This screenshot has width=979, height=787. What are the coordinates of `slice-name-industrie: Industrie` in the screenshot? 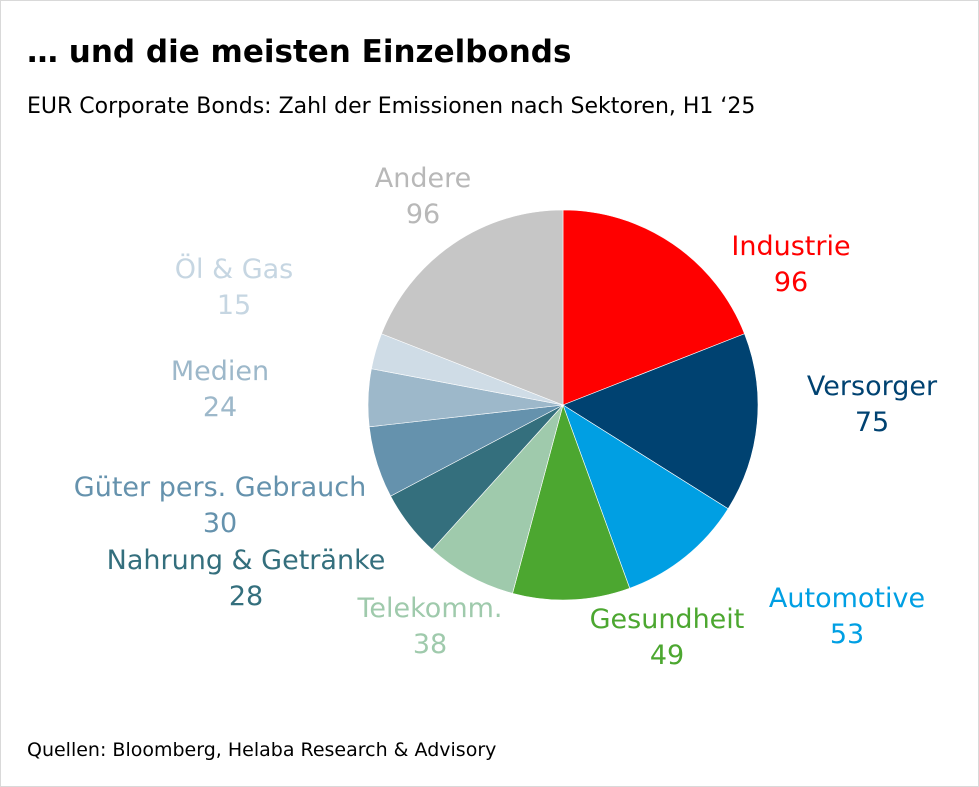 It's located at (791, 246).